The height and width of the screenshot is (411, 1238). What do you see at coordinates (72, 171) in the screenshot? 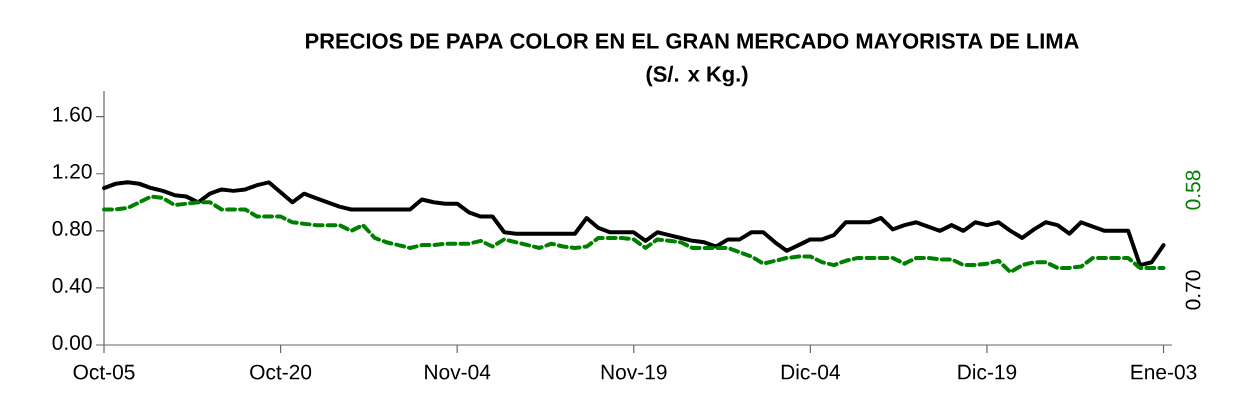
I see `y-tick-label: 1.20` at bounding box center [72, 171].